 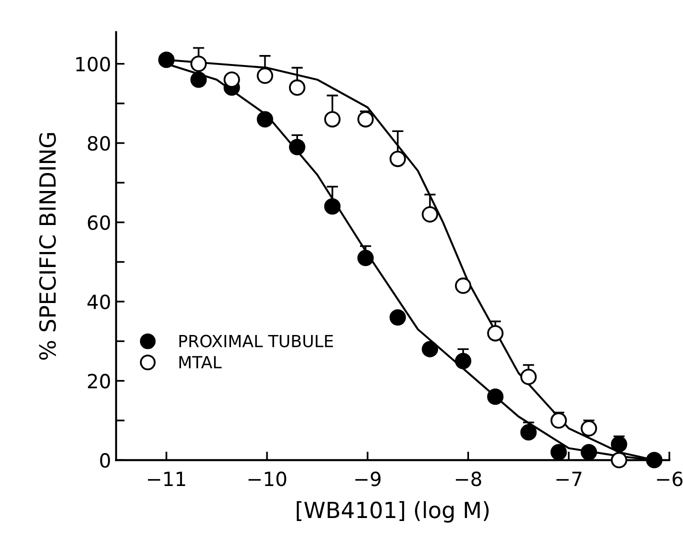 What do you see at coordinates (392, 512) in the screenshot?
I see `x-axis-title: [WB4101] (log M)` at bounding box center [392, 512].